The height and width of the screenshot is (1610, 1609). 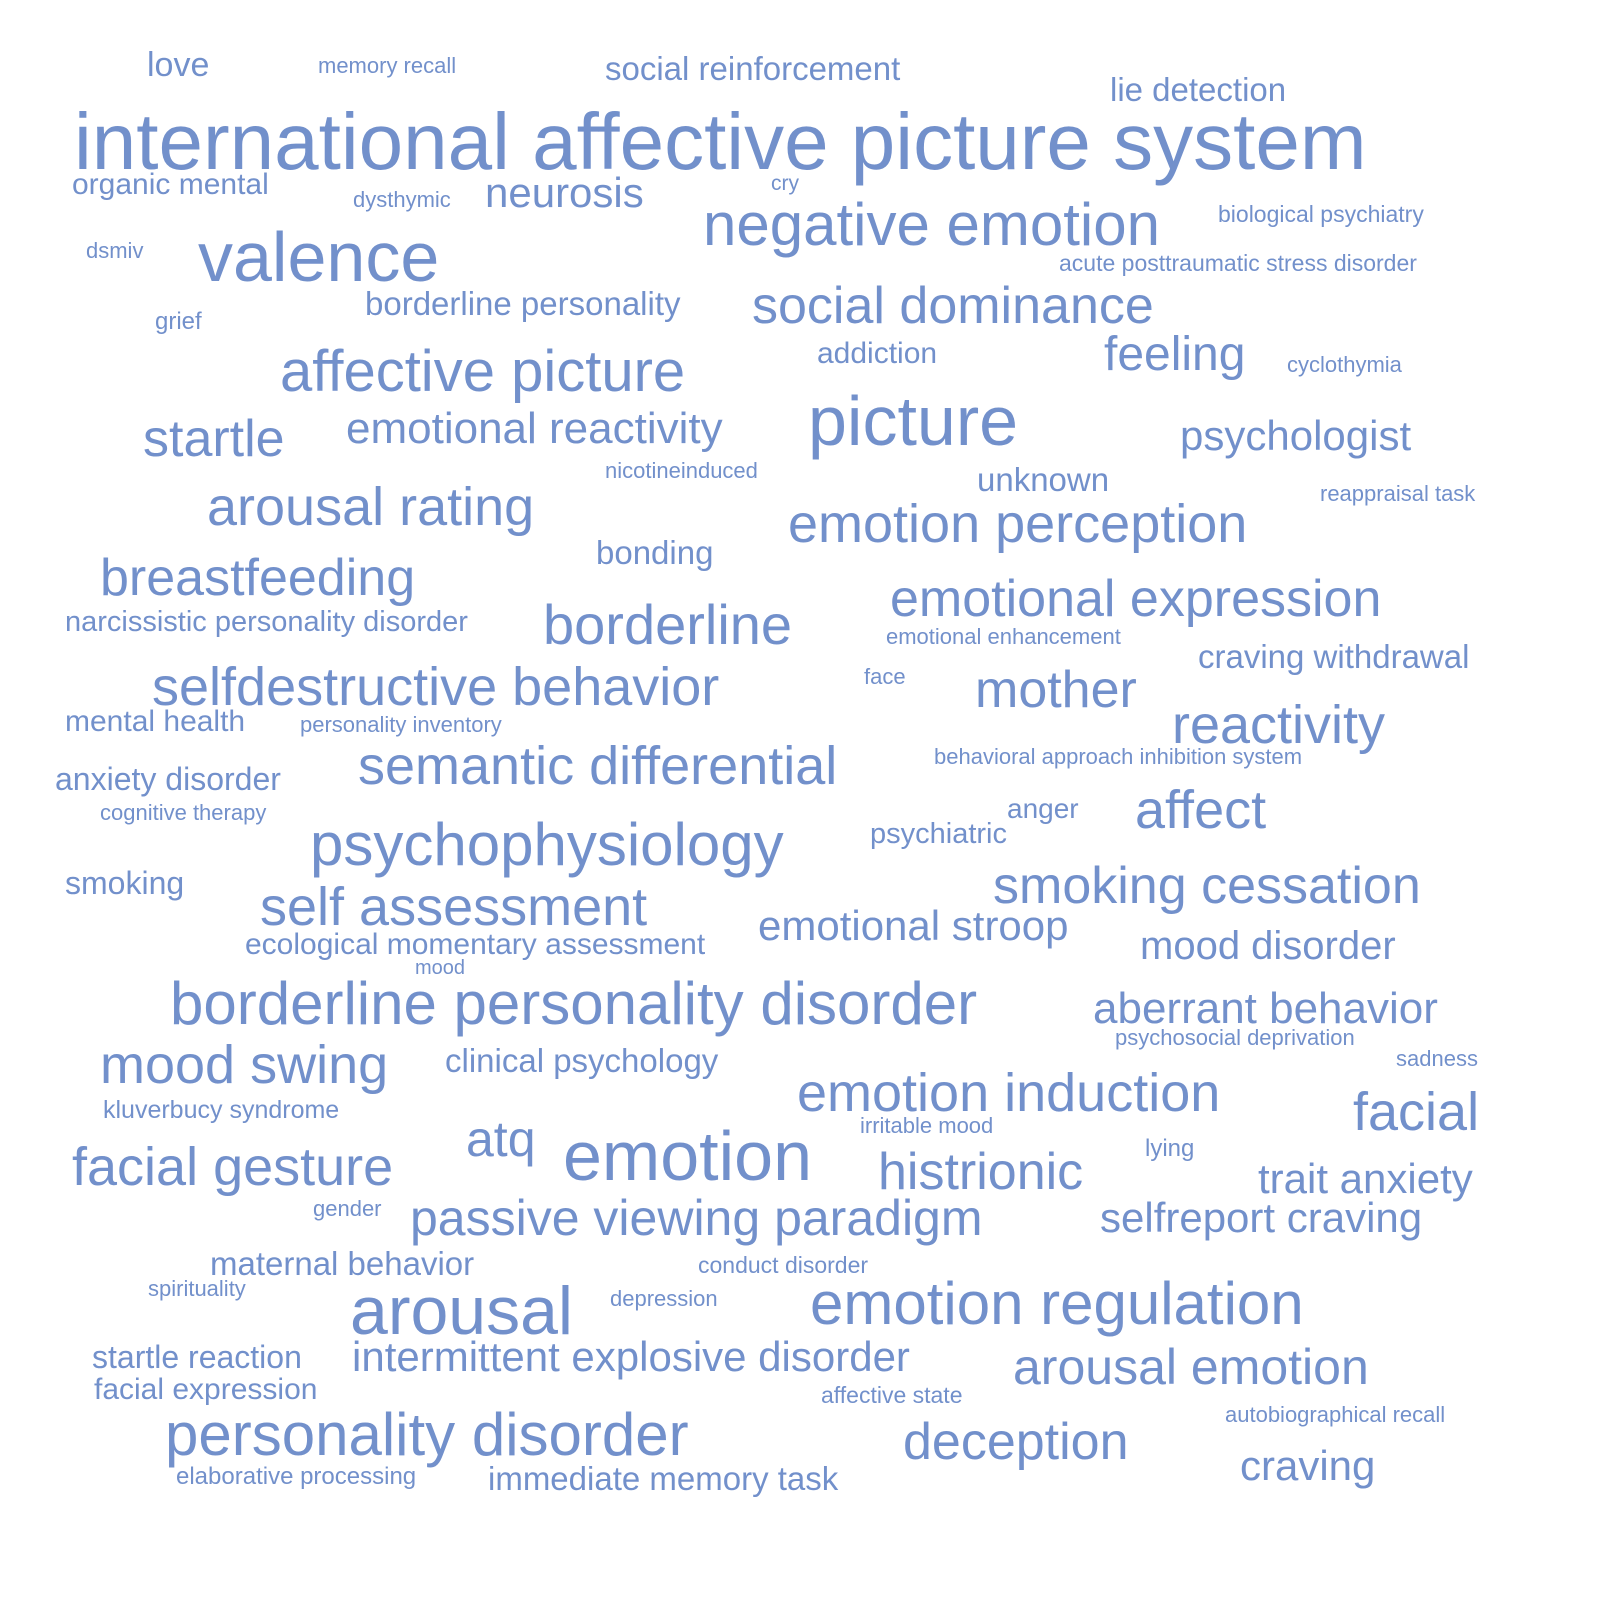 What do you see at coordinates (1308, 1465) in the screenshot?
I see `cloud-word: craving` at bounding box center [1308, 1465].